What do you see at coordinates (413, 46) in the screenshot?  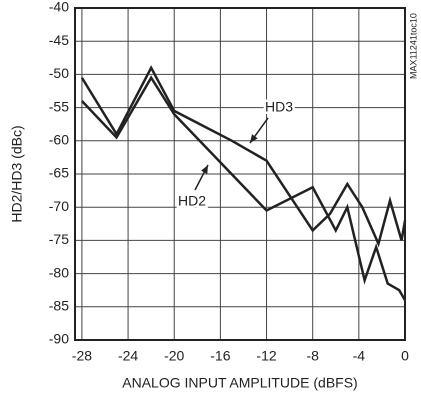 I see `figure-id: MAX11241toc10` at bounding box center [413, 46].